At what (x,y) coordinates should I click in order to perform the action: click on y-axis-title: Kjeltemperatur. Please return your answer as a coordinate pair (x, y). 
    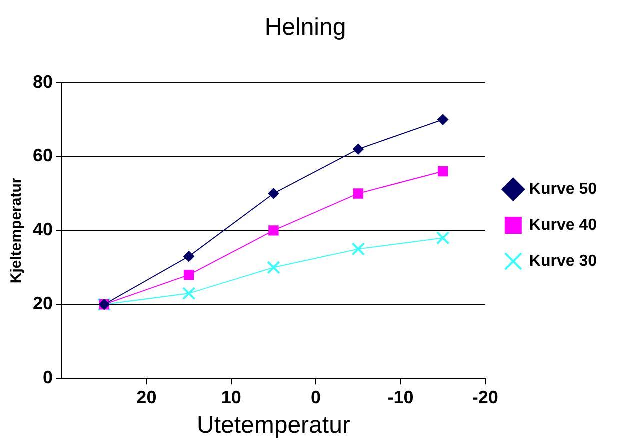
    Looking at the image, I should click on (17, 231).